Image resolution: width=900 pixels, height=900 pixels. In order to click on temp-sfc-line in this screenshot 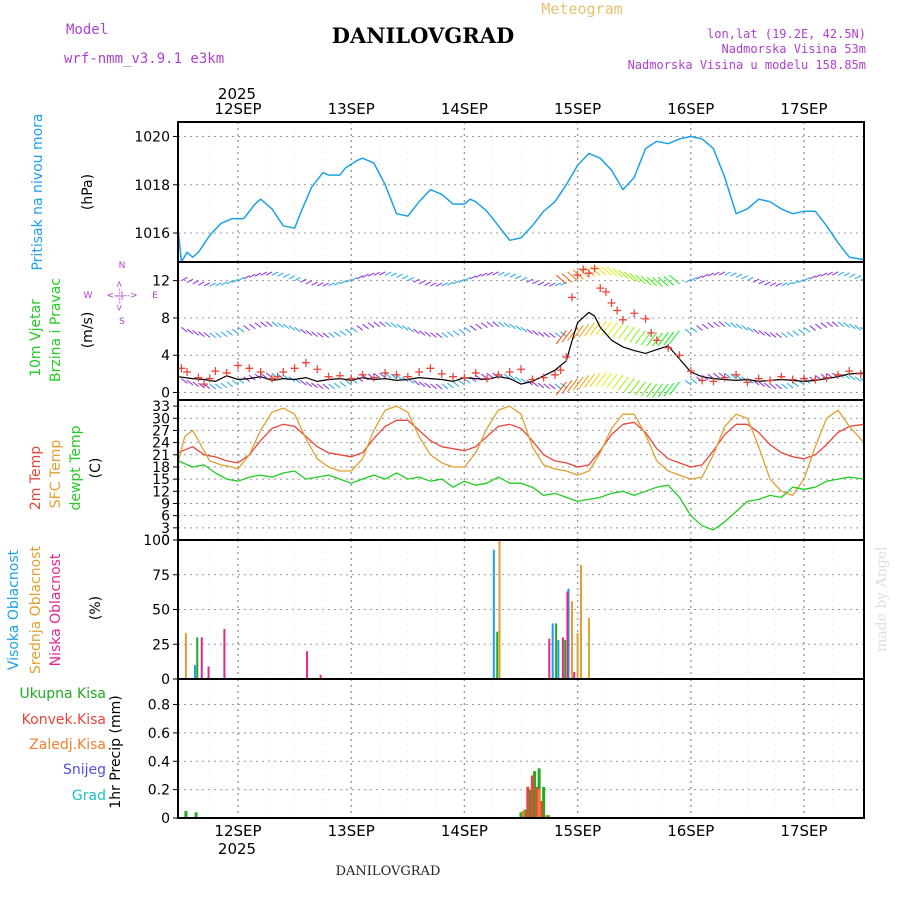, I will do `click(521, 451)`.